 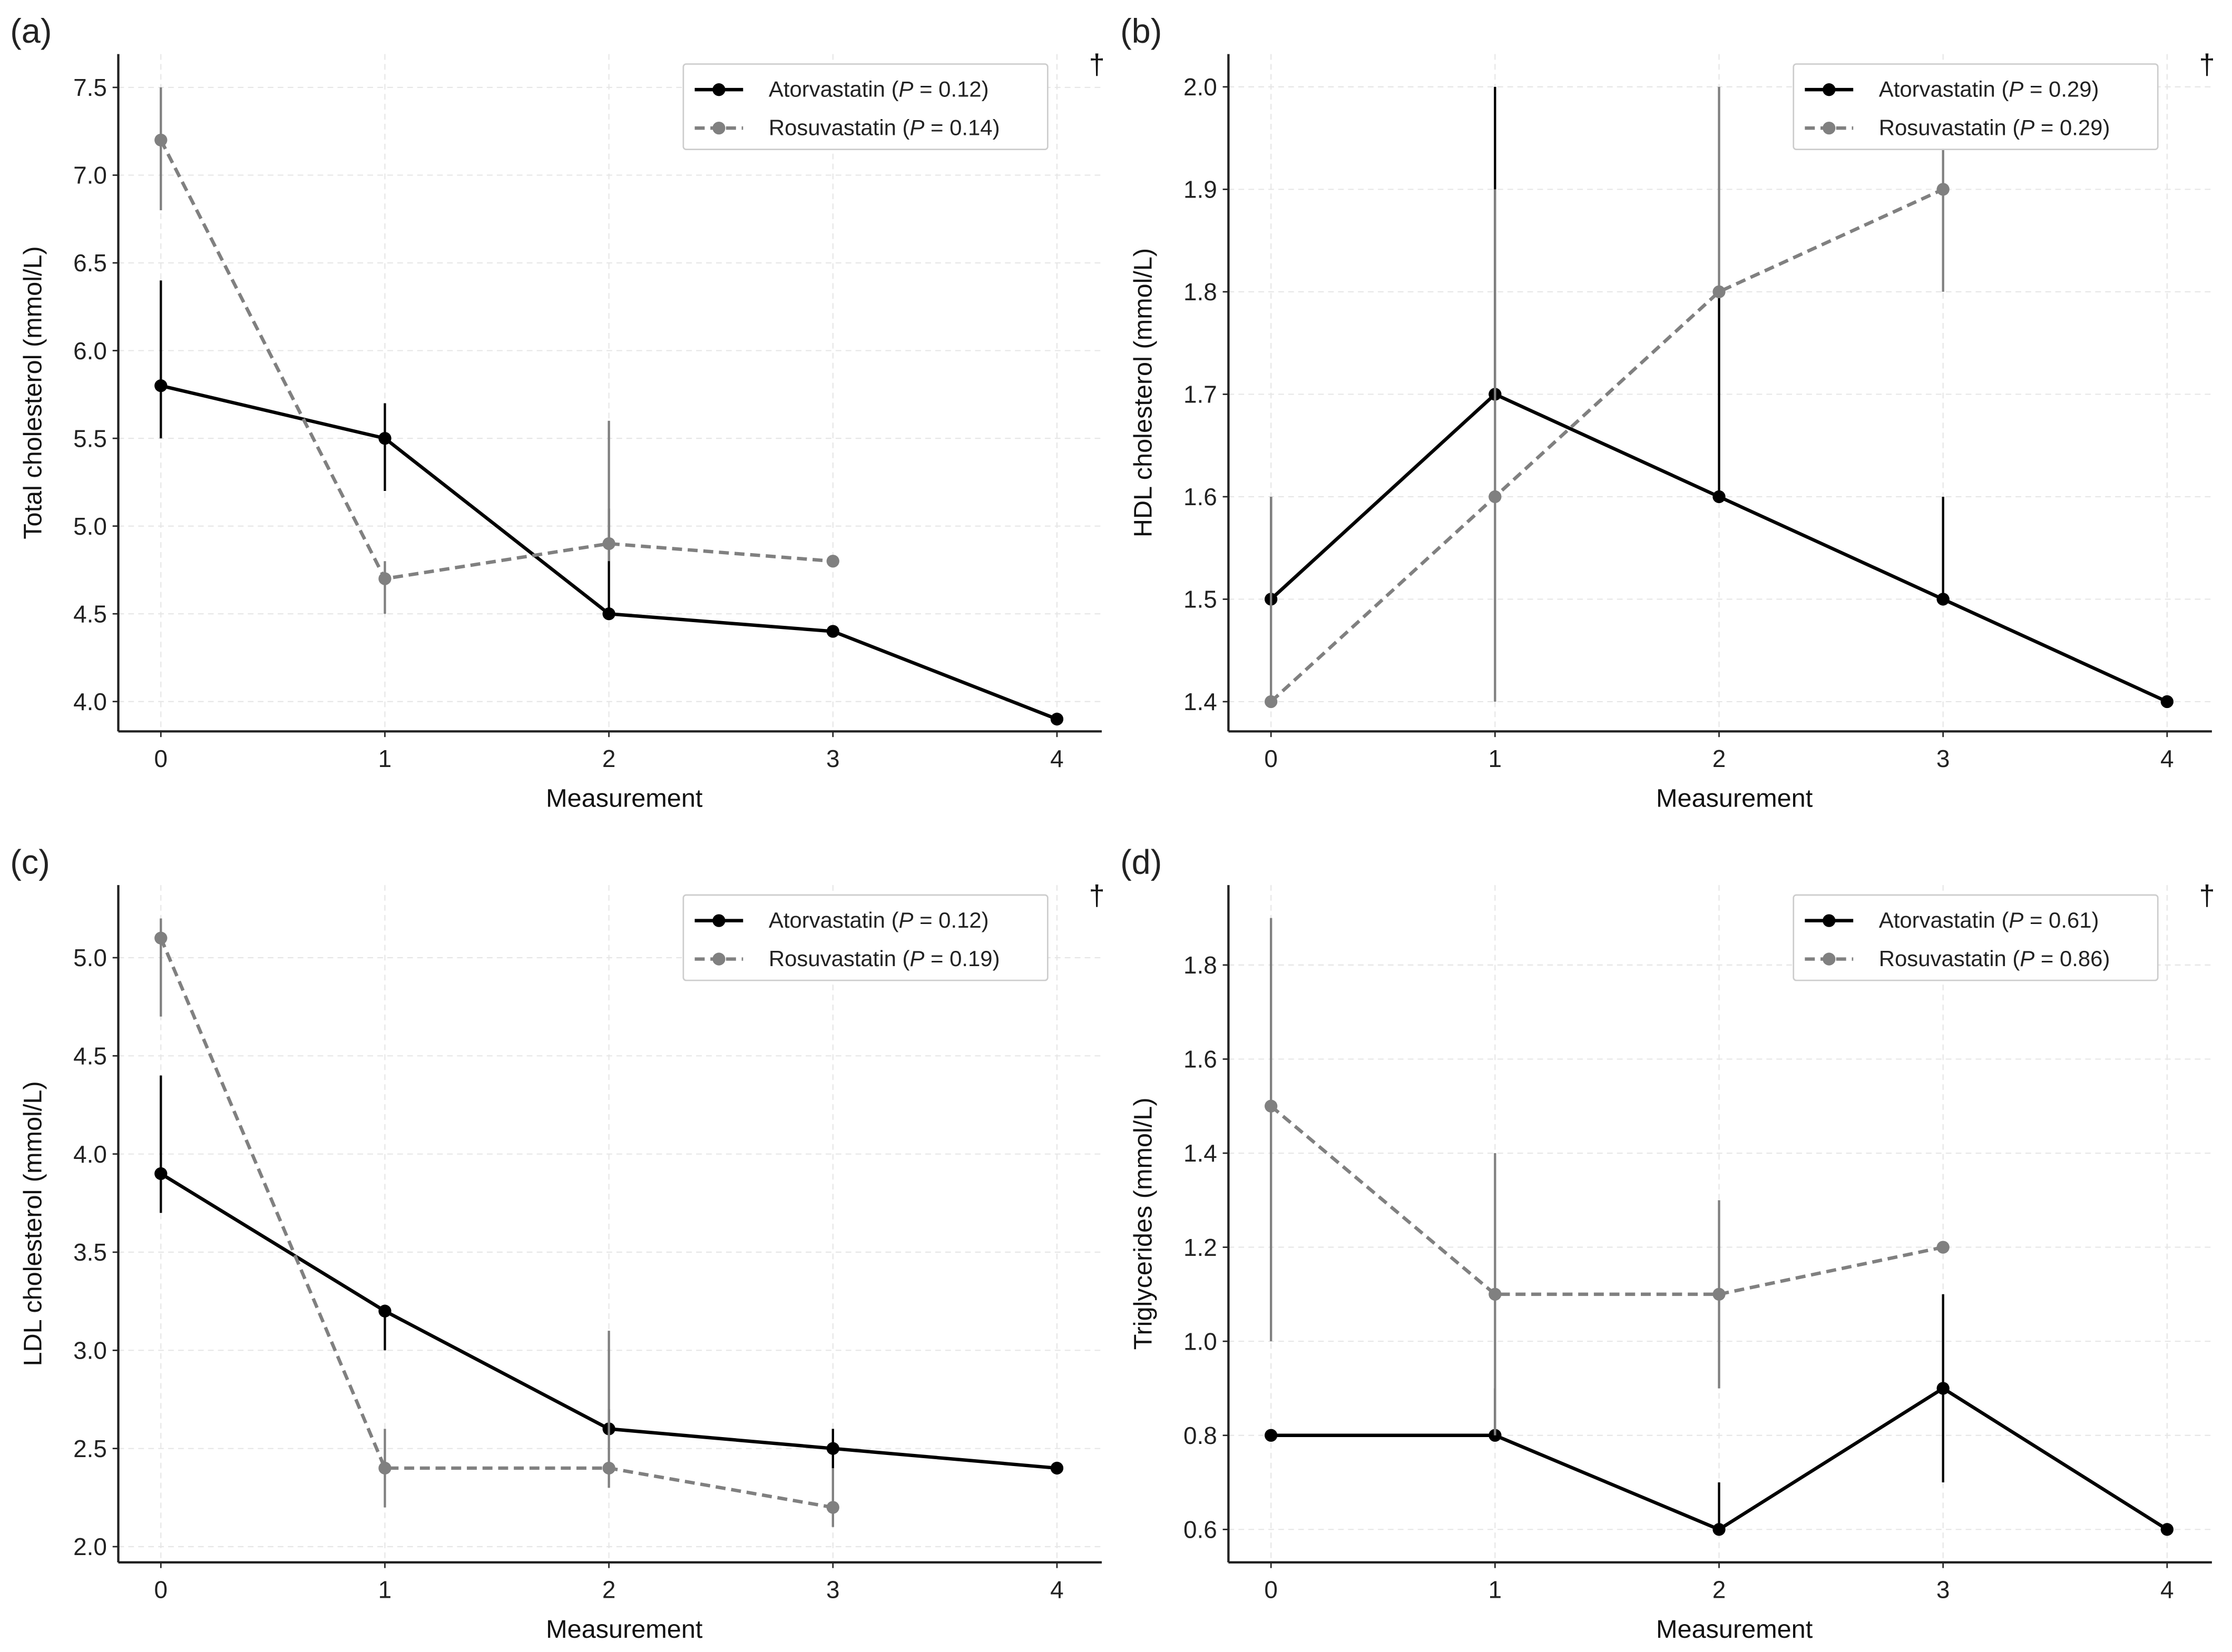 What do you see at coordinates (1200, 1342) in the screenshot?
I see `y-tick-label: 1.0` at bounding box center [1200, 1342].